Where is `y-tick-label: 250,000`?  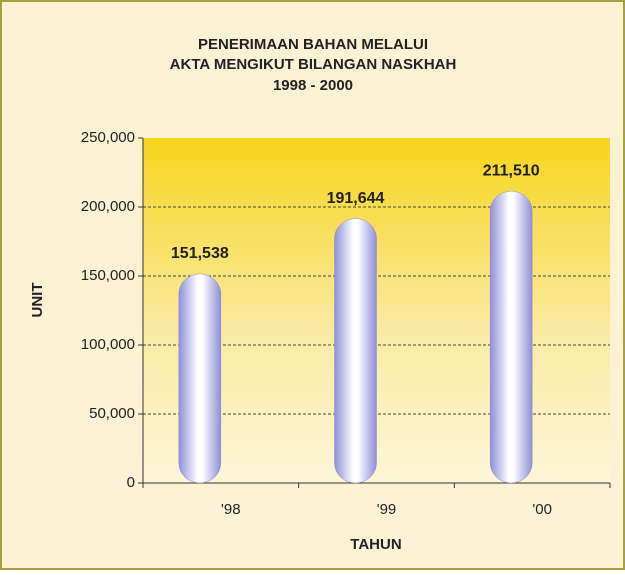 y-tick-label: 250,000 is located at coordinates (108, 137).